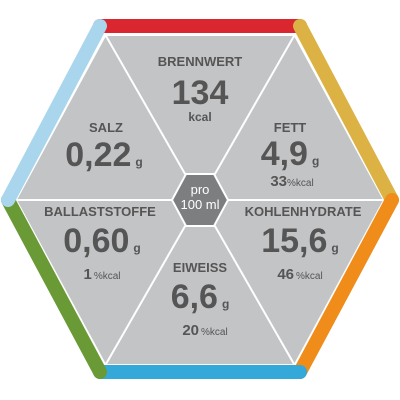 The image size is (400, 400). Describe the element at coordinates (199, 204) in the screenshot. I see `center-text: 100 ml` at that location.